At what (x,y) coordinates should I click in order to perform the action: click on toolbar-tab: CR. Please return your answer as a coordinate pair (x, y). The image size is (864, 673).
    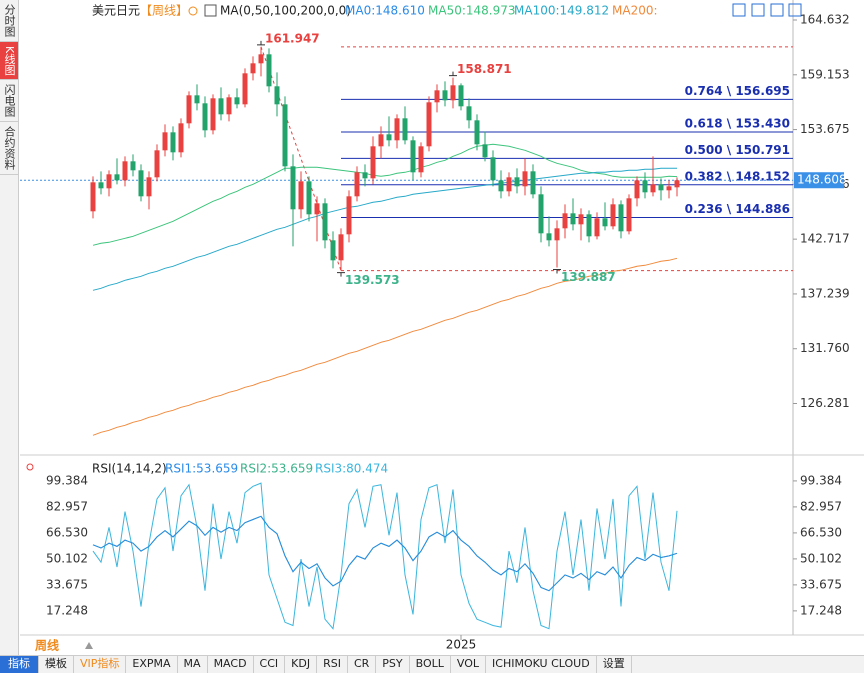
    Looking at the image, I should click on (362, 664).